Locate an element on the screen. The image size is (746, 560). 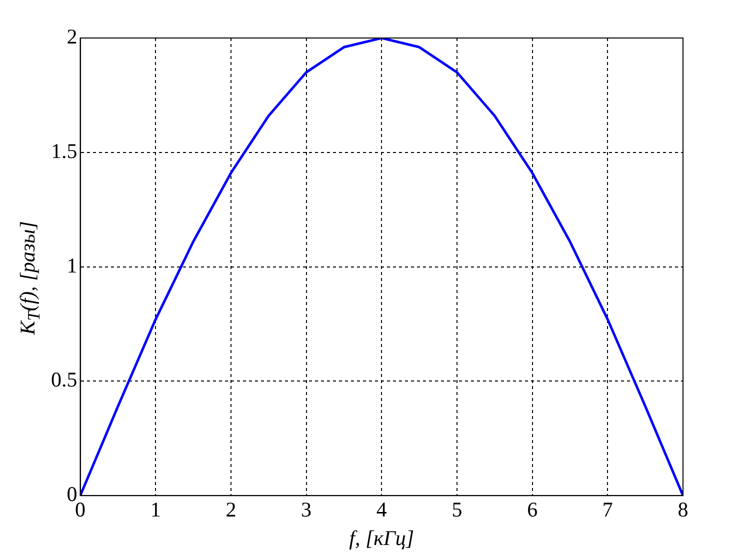
x-tick-label: 7 is located at coordinates (607, 510).